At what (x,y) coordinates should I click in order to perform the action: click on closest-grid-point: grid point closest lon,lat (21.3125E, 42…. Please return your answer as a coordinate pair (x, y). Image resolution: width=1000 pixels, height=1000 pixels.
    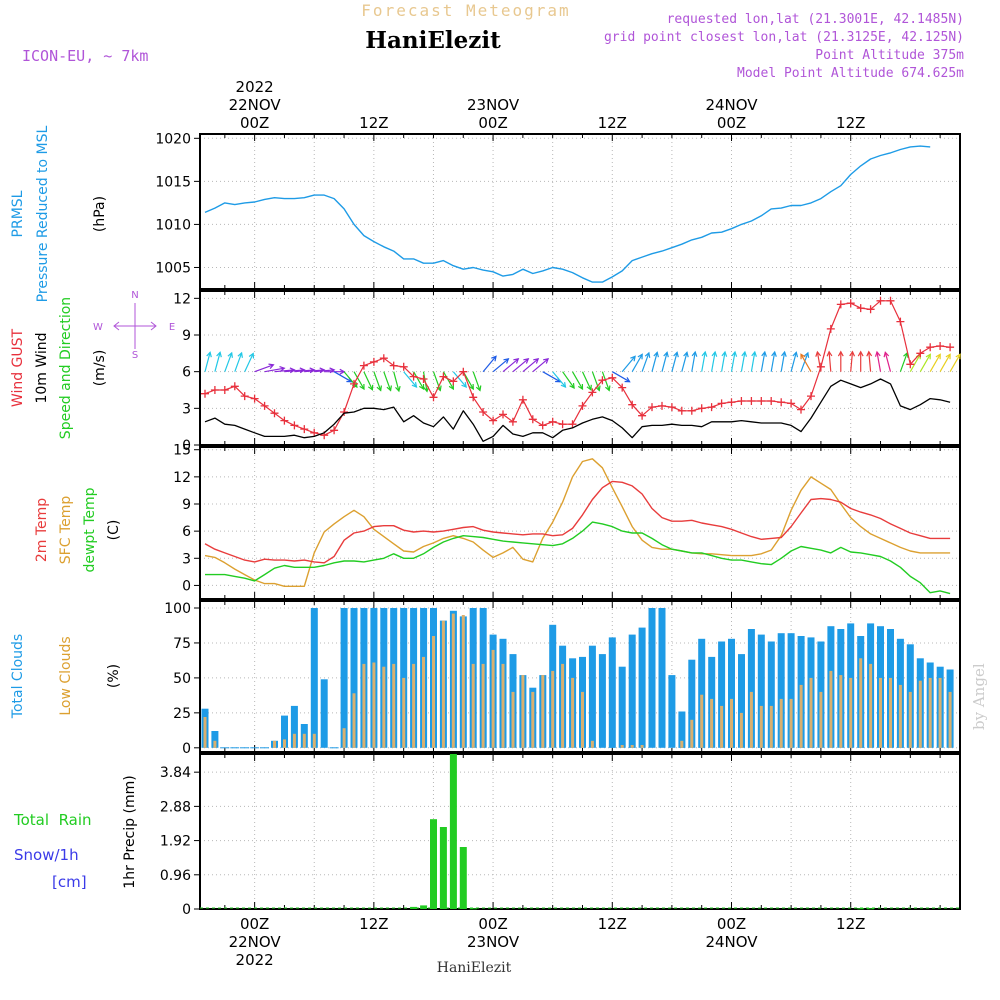
    Looking at the image, I should click on (784, 37).